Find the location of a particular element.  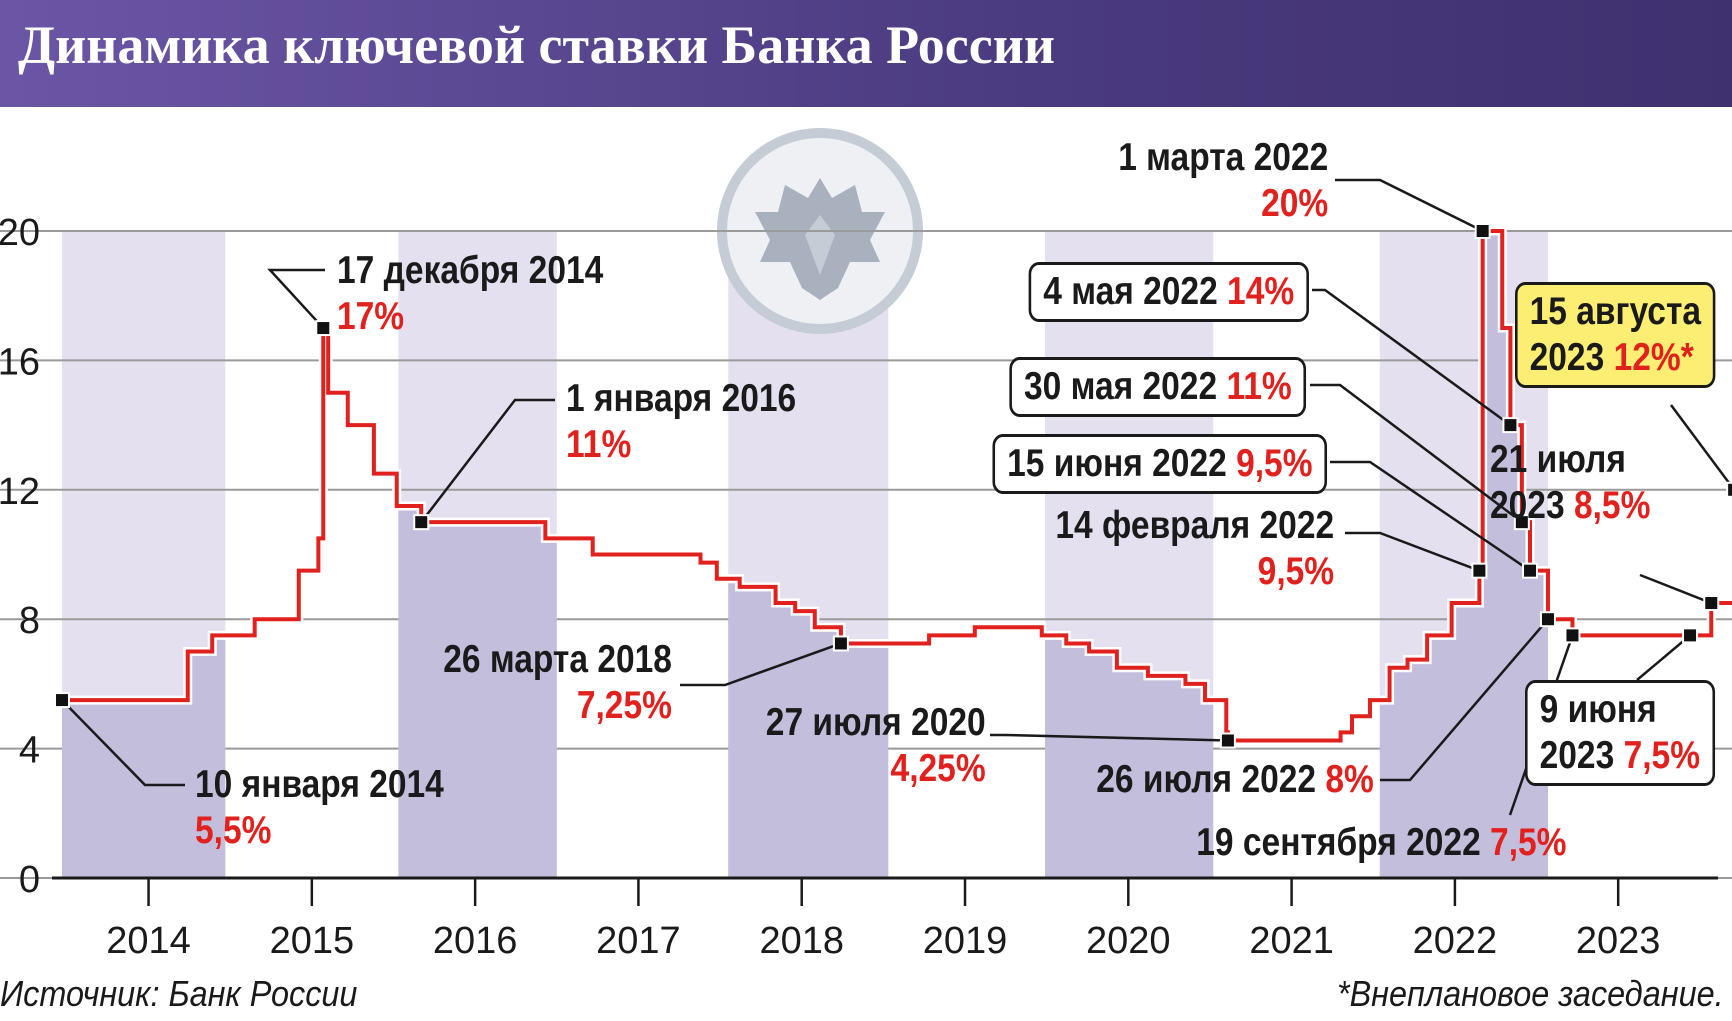

footnote: *Внеплановое заседание. is located at coordinates (1530, 993).